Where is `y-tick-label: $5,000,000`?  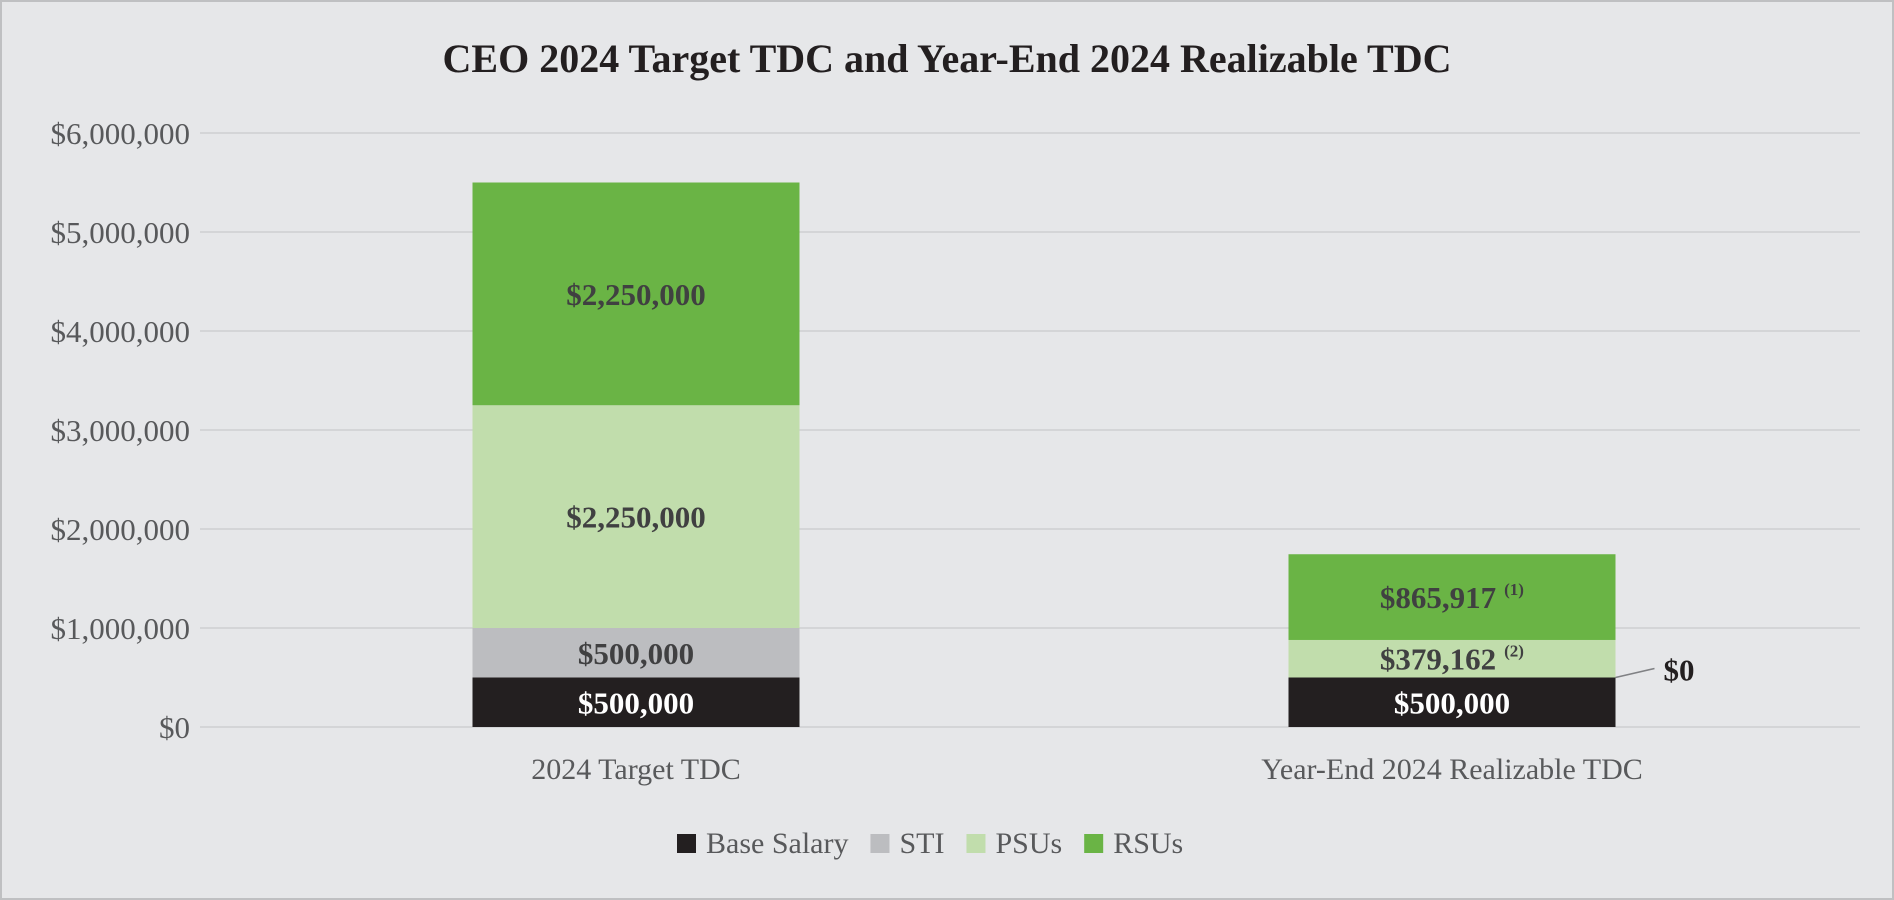
y-tick-label: $5,000,000 is located at coordinates (121, 232).